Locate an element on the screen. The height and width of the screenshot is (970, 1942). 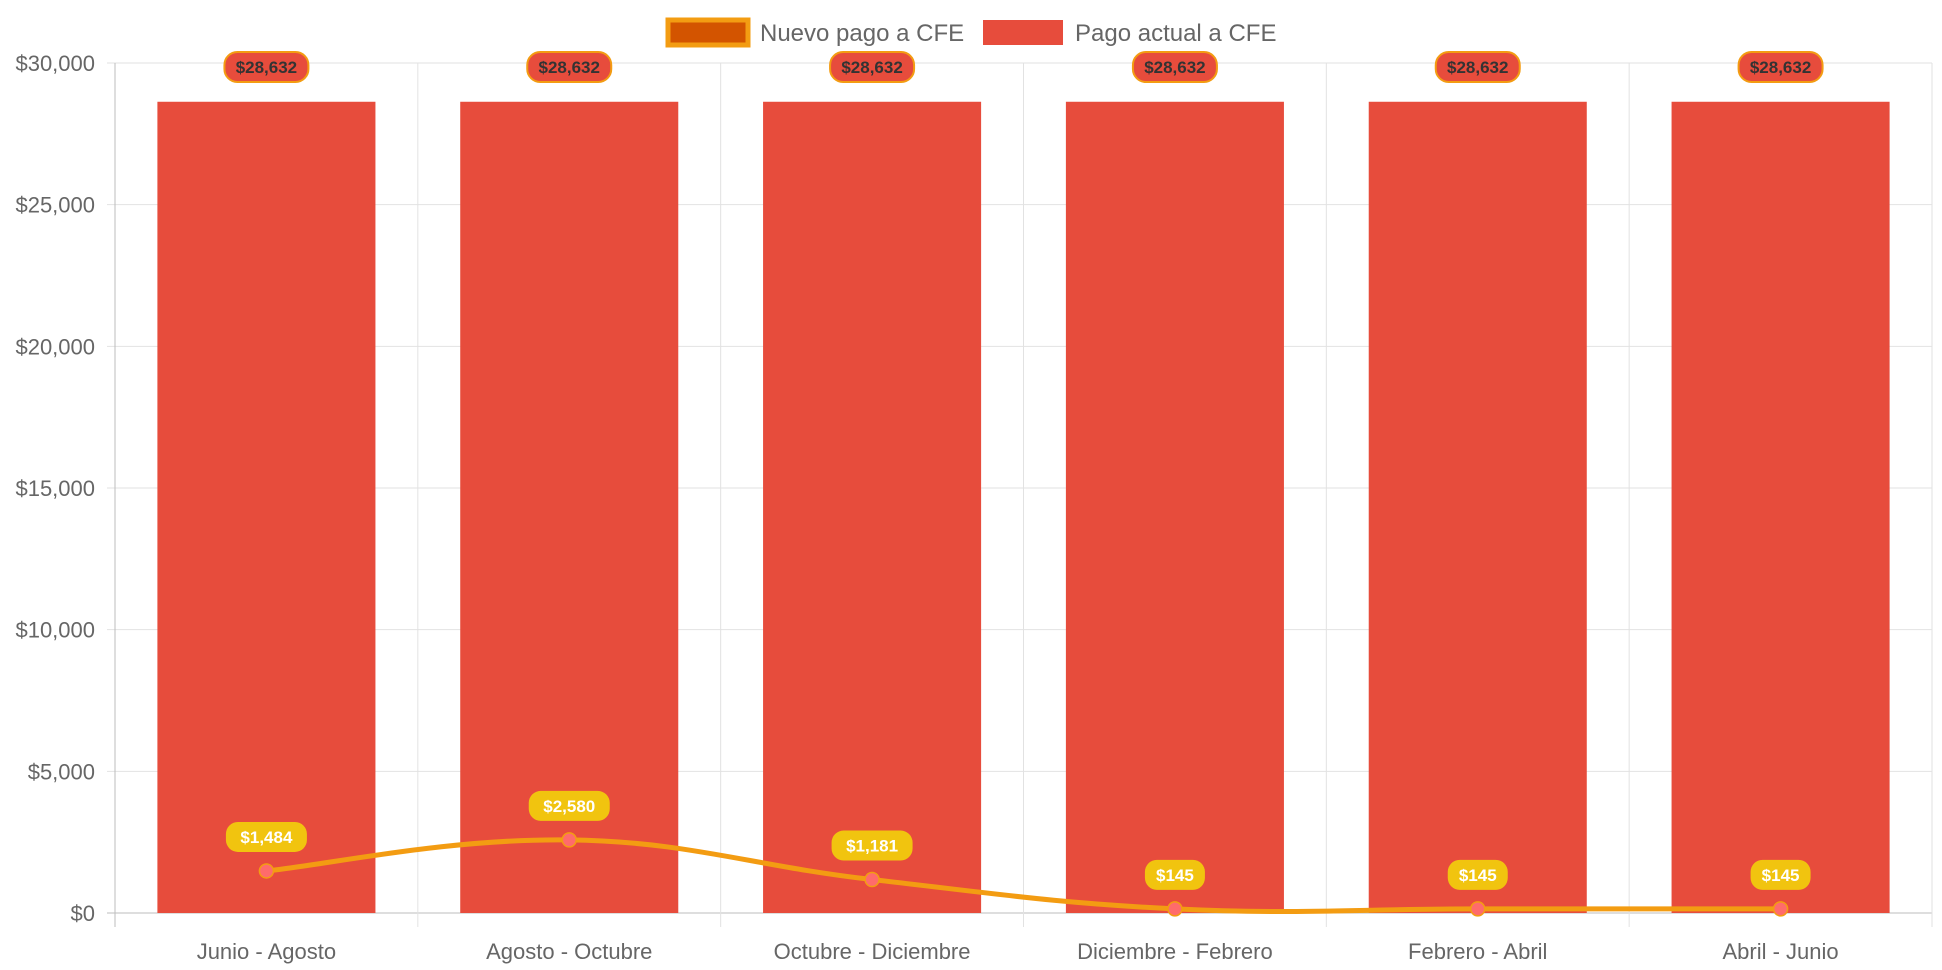
y-tick-label: $10,000 is located at coordinates (55, 630).